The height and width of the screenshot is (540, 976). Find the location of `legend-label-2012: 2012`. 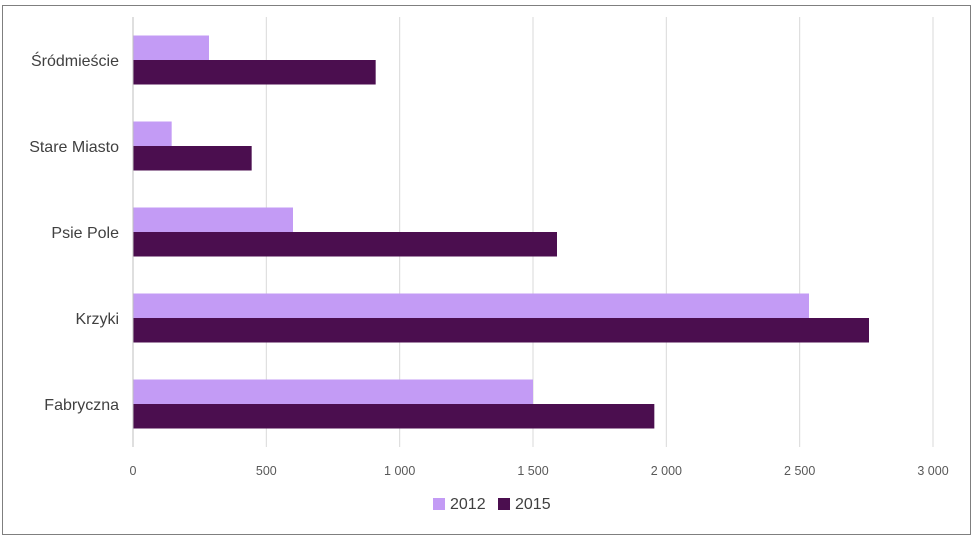

legend-label-2012: 2012 is located at coordinates (468, 504).